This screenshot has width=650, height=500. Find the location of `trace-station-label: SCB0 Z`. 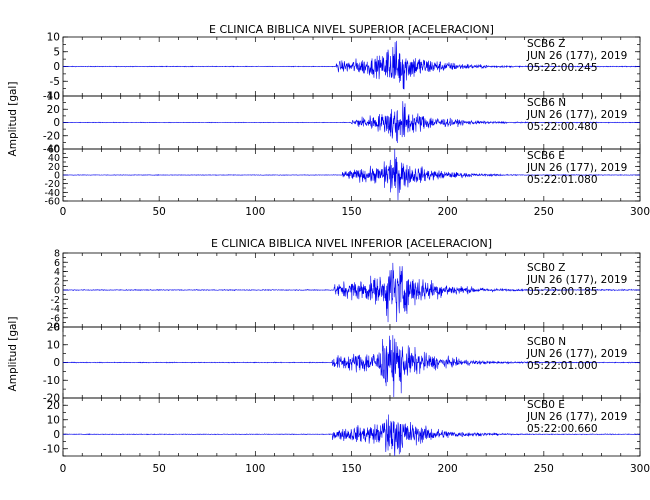

trace-station-label: SCB0 Z is located at coordinates (546, 268).